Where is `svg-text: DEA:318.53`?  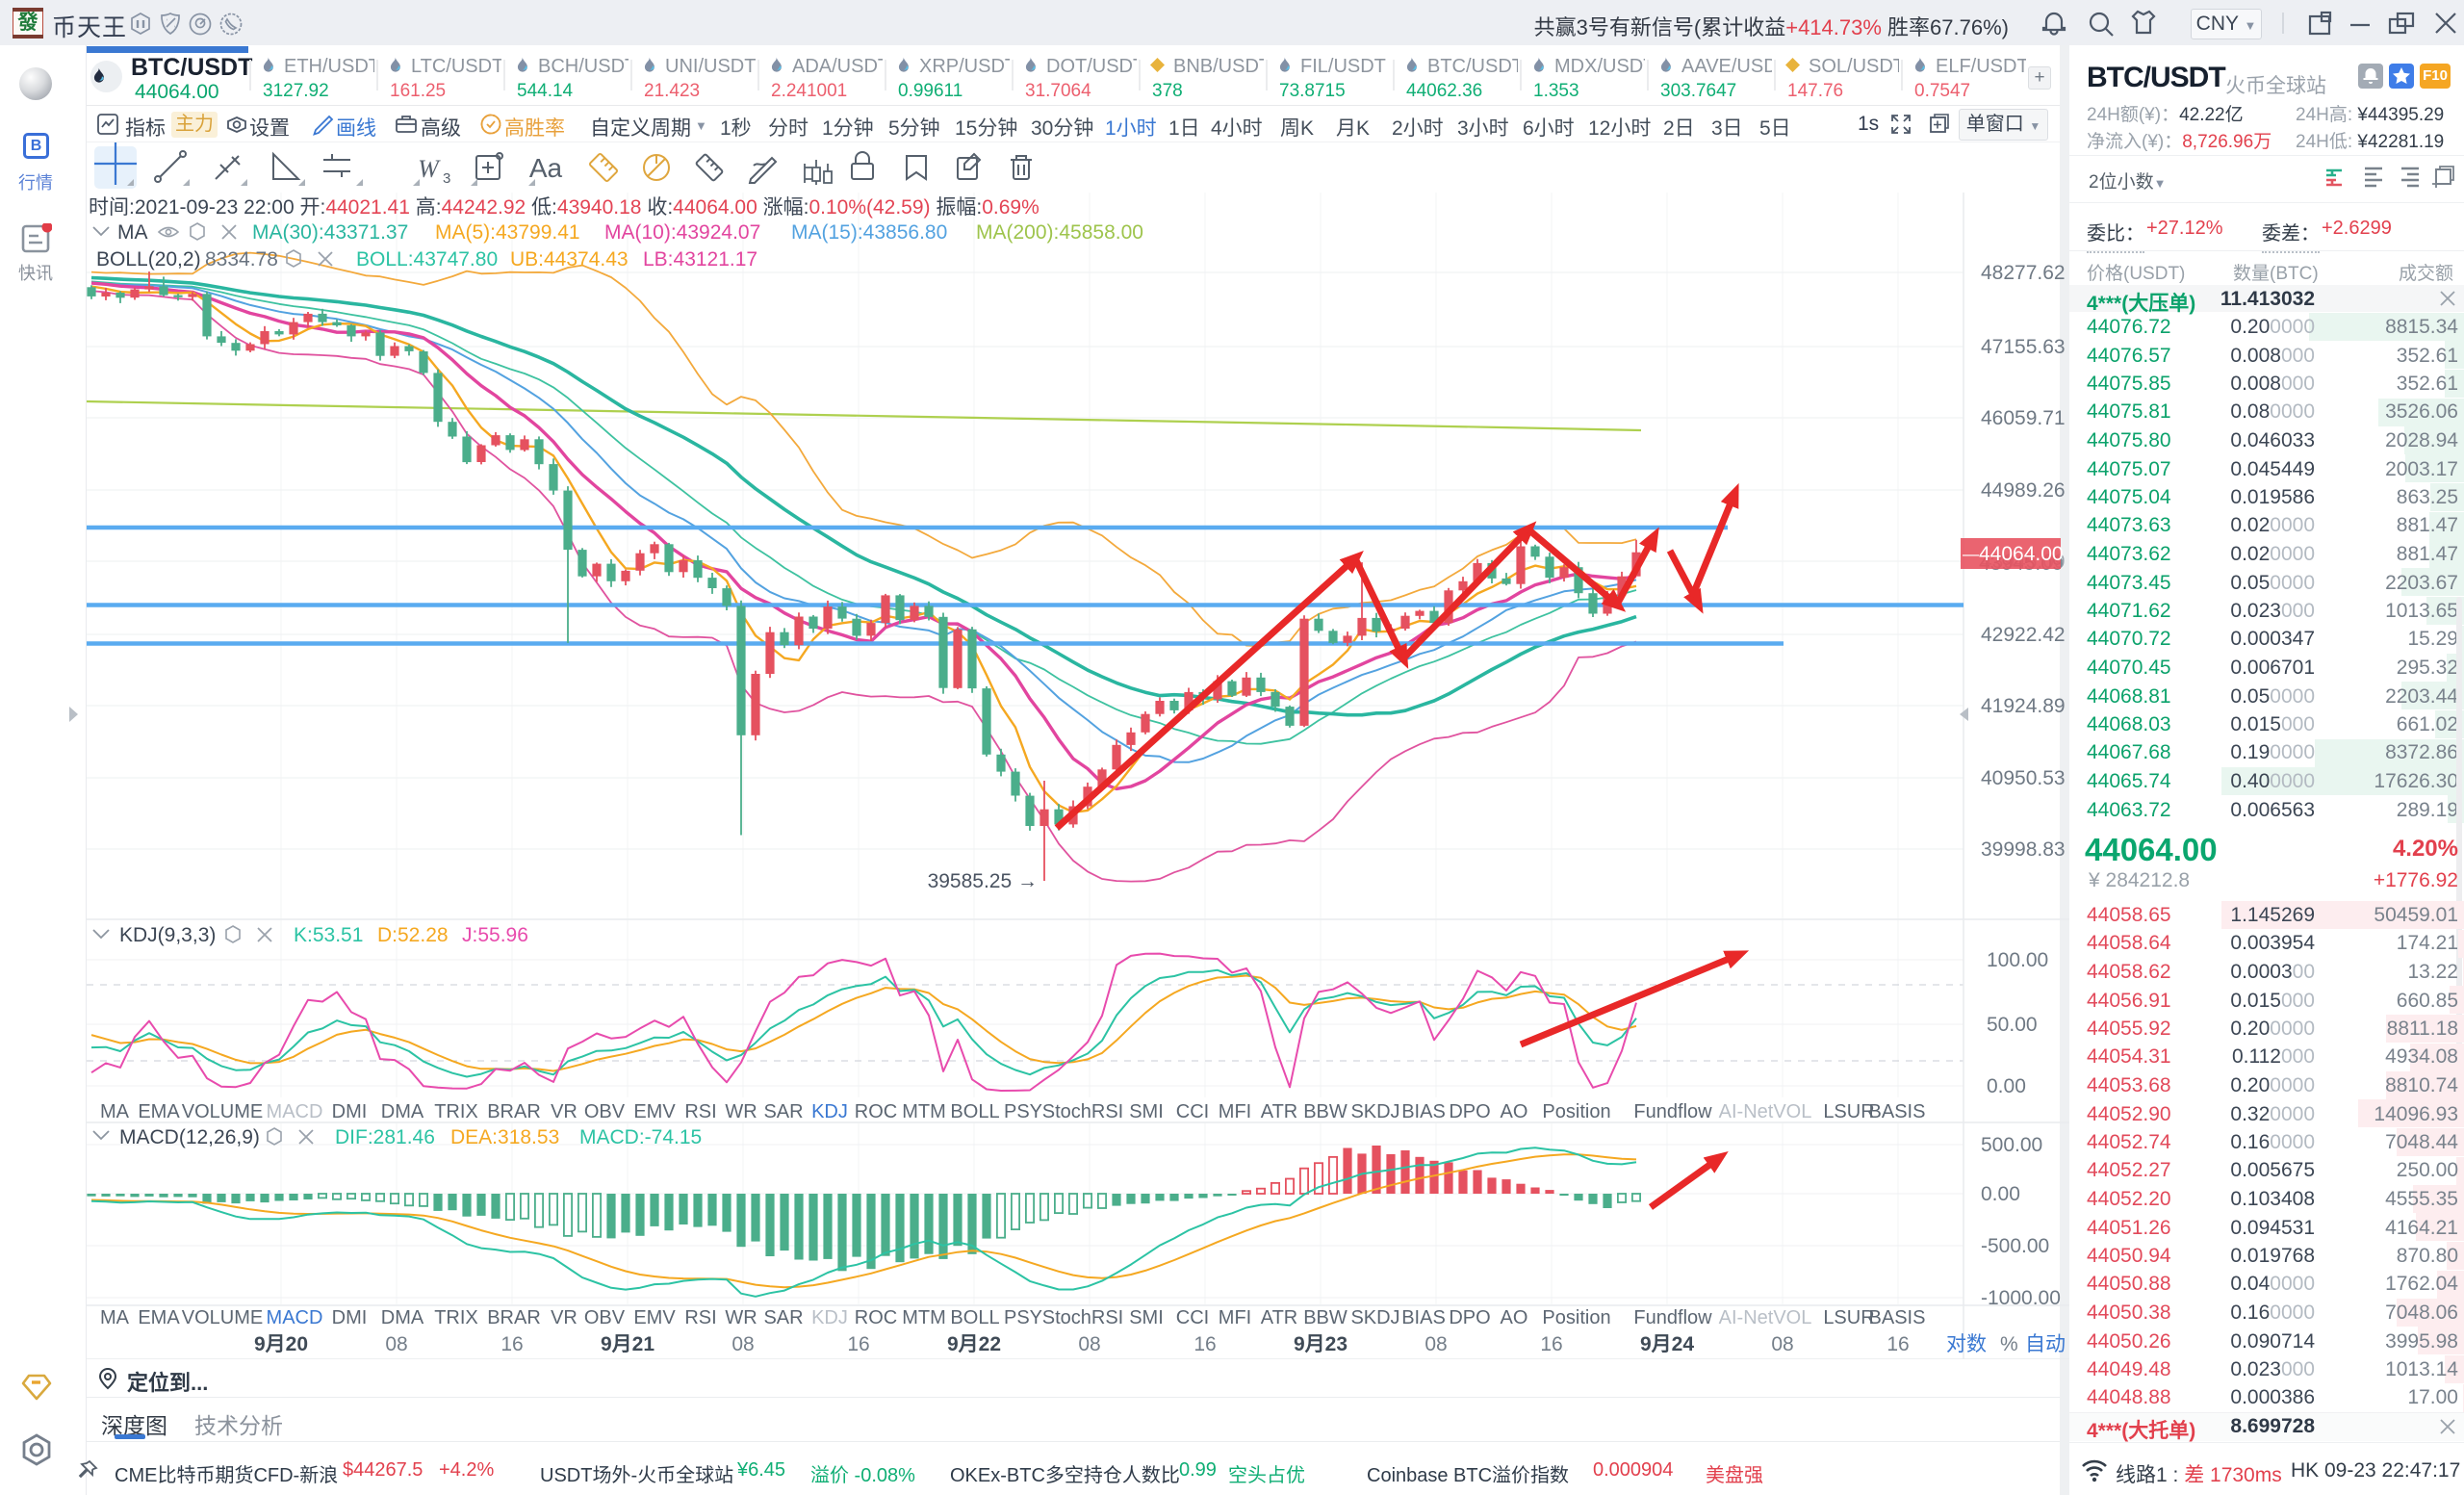
svg-text: DEA:318.53 is located at coordinates (504, 1137).